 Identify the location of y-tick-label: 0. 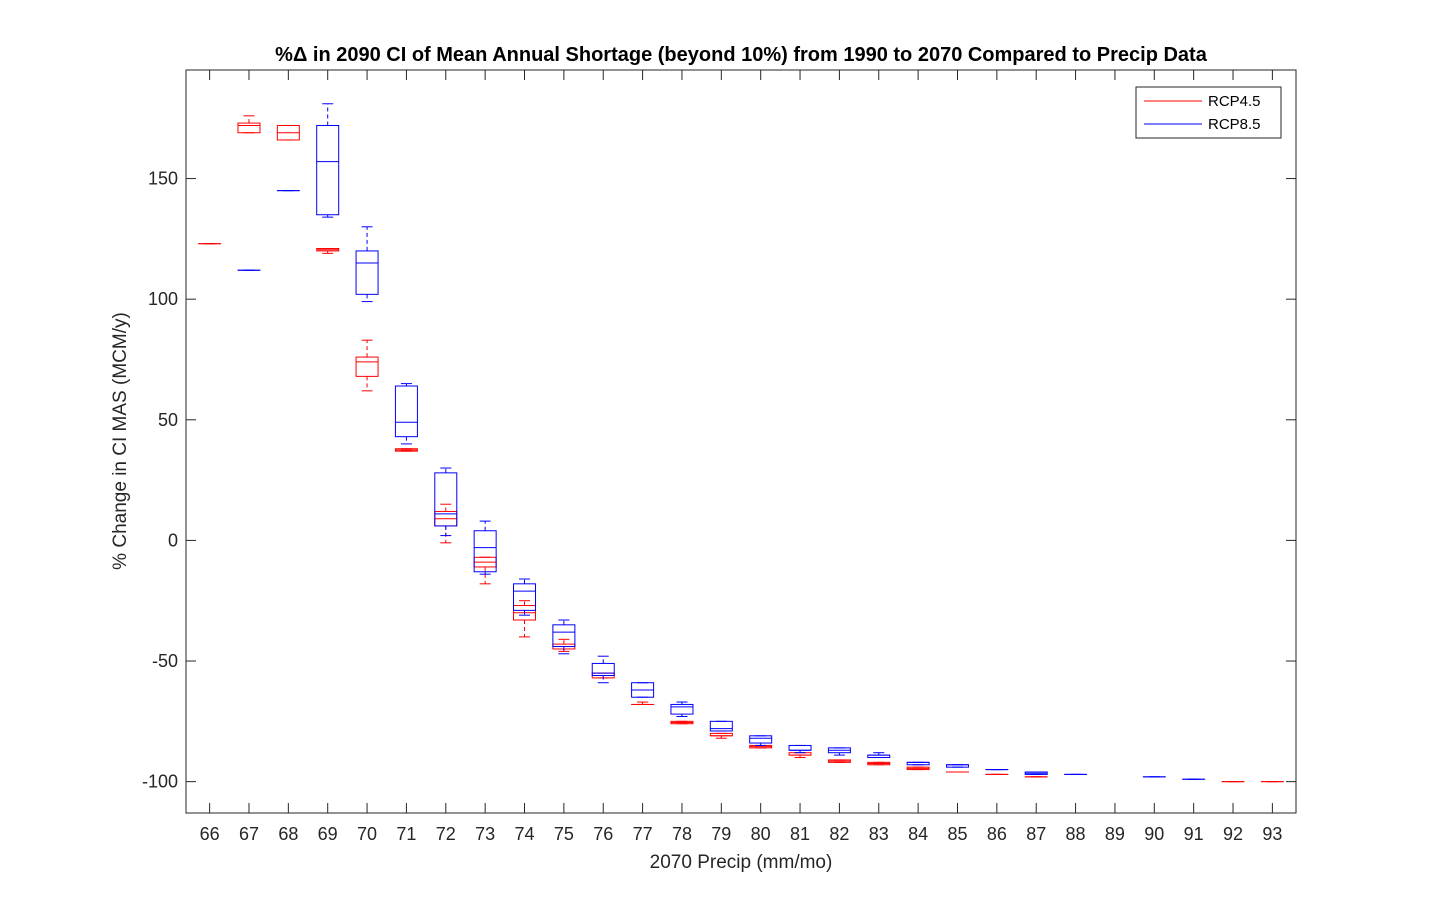
(173, 540).